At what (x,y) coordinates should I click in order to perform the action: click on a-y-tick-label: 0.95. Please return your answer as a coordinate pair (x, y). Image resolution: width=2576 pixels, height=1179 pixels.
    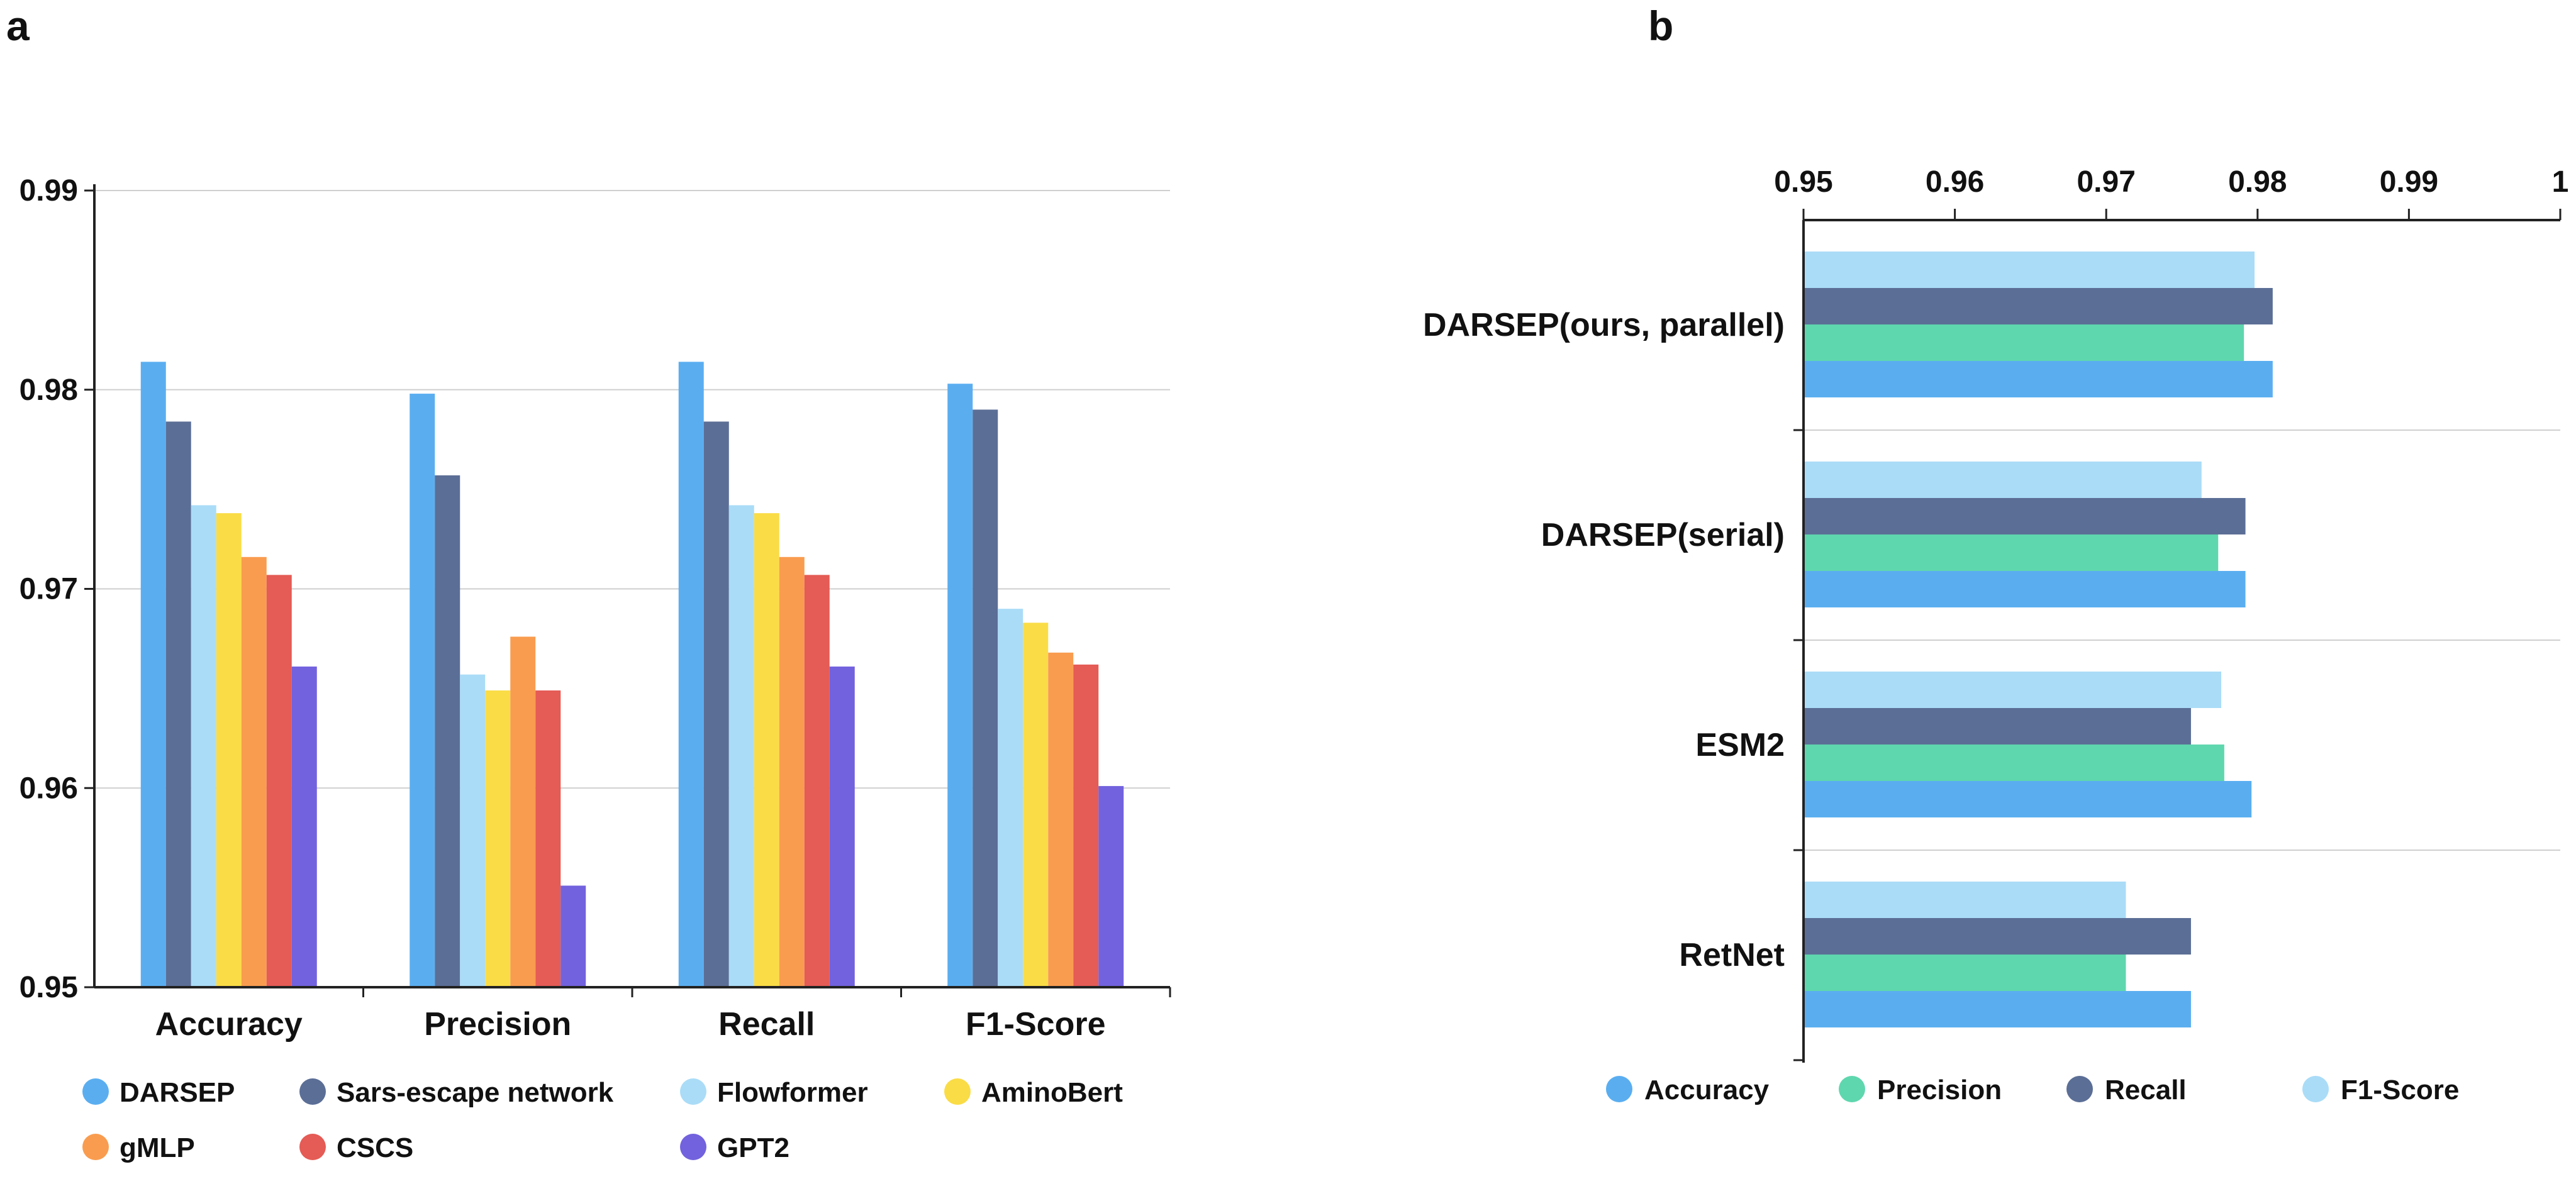
    Looking at the image, I should click on (49, 987).